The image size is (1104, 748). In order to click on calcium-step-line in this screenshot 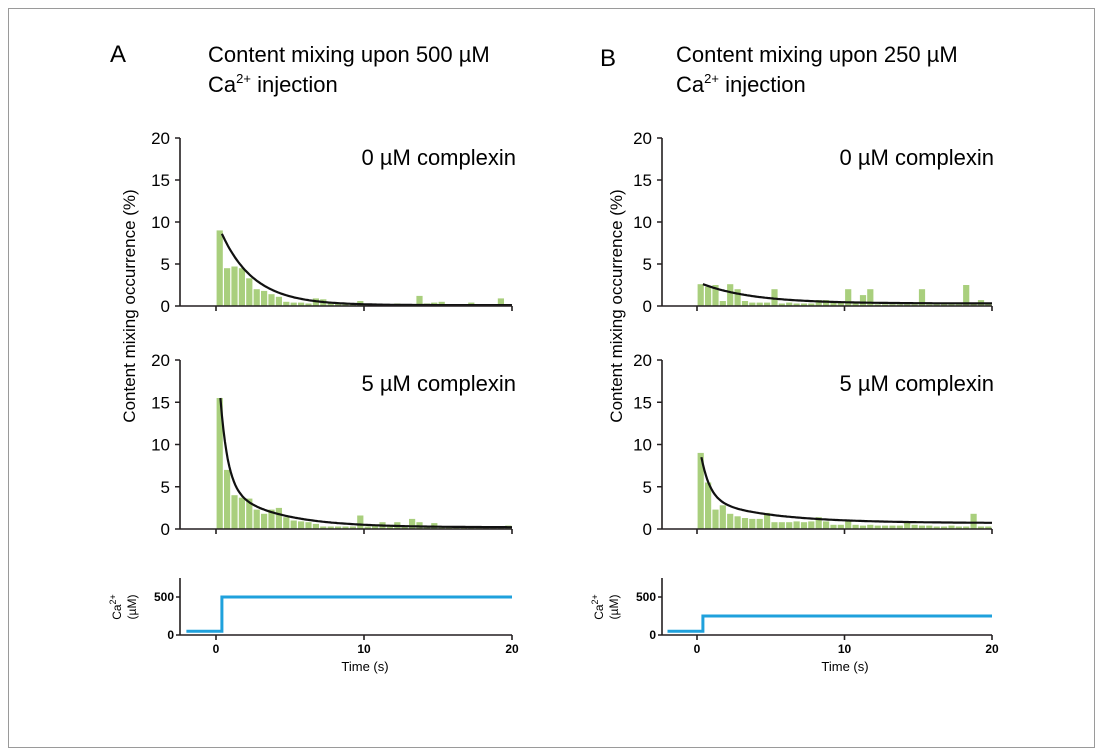, I will do `click(349, 614)`.